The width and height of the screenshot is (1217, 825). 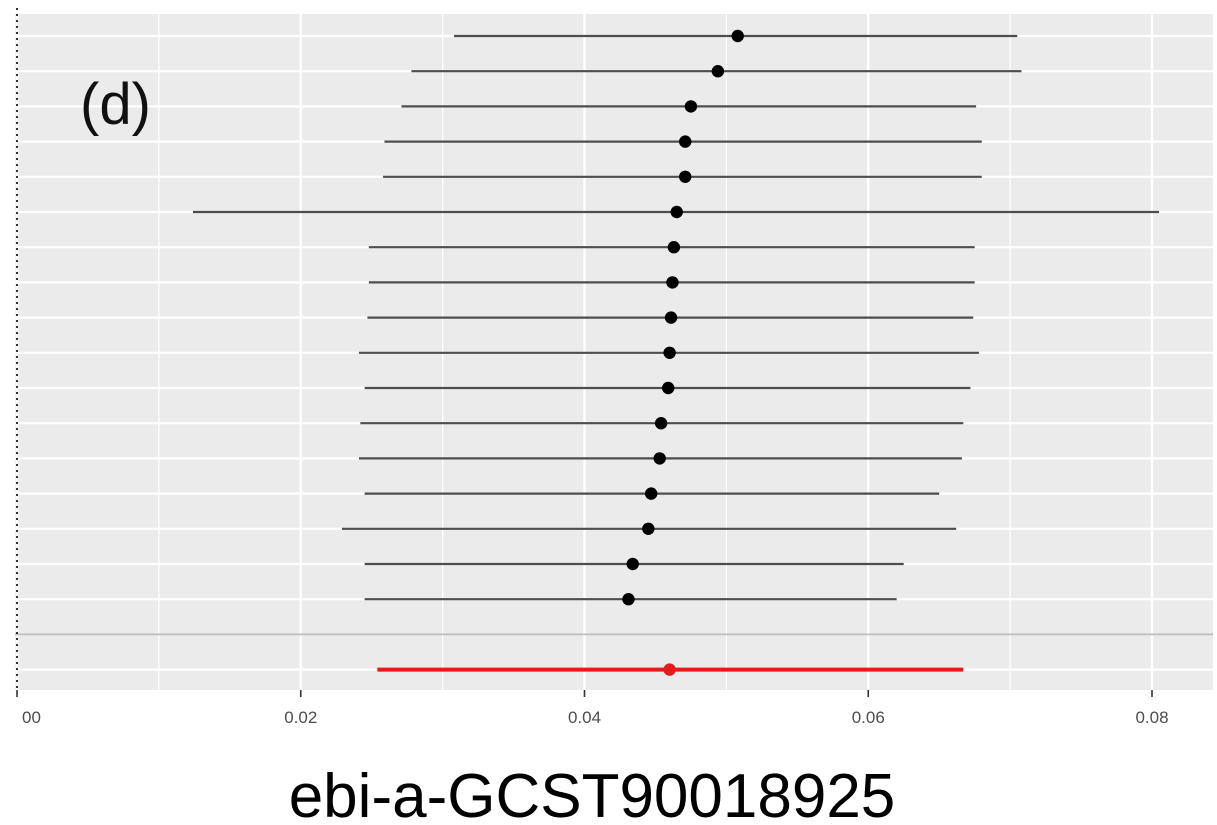 I want to click on x-axis-label: ebi-a-GCST90018925, so click(x=592, y=793).